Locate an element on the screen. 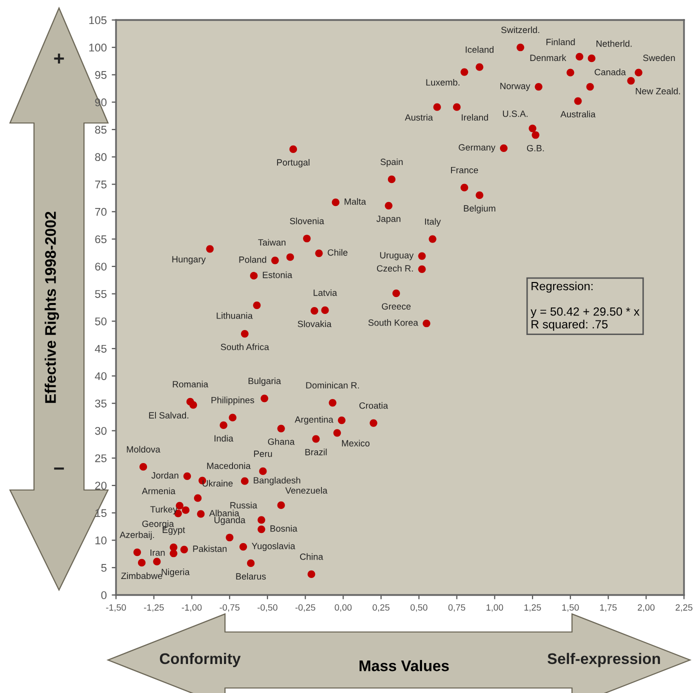 Image resolution: width=695 pixels, height=693 pixels. annotation: India is located at coordinates (224, 438).